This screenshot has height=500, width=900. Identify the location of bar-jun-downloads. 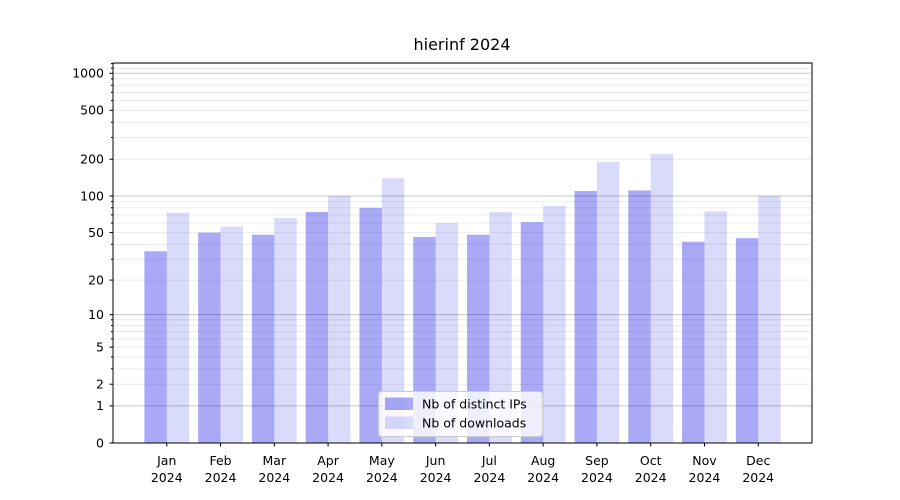
(447, 333).